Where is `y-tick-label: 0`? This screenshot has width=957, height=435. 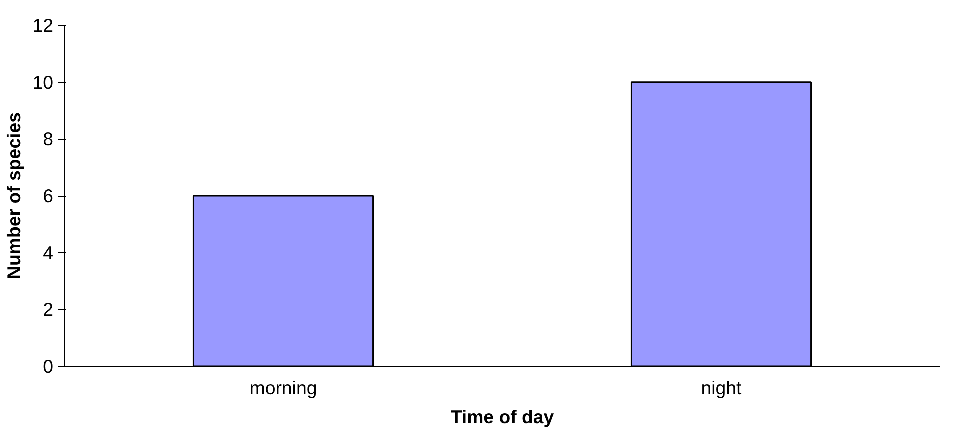 y-tick-label: 0 is located at coordinates (48, 366).